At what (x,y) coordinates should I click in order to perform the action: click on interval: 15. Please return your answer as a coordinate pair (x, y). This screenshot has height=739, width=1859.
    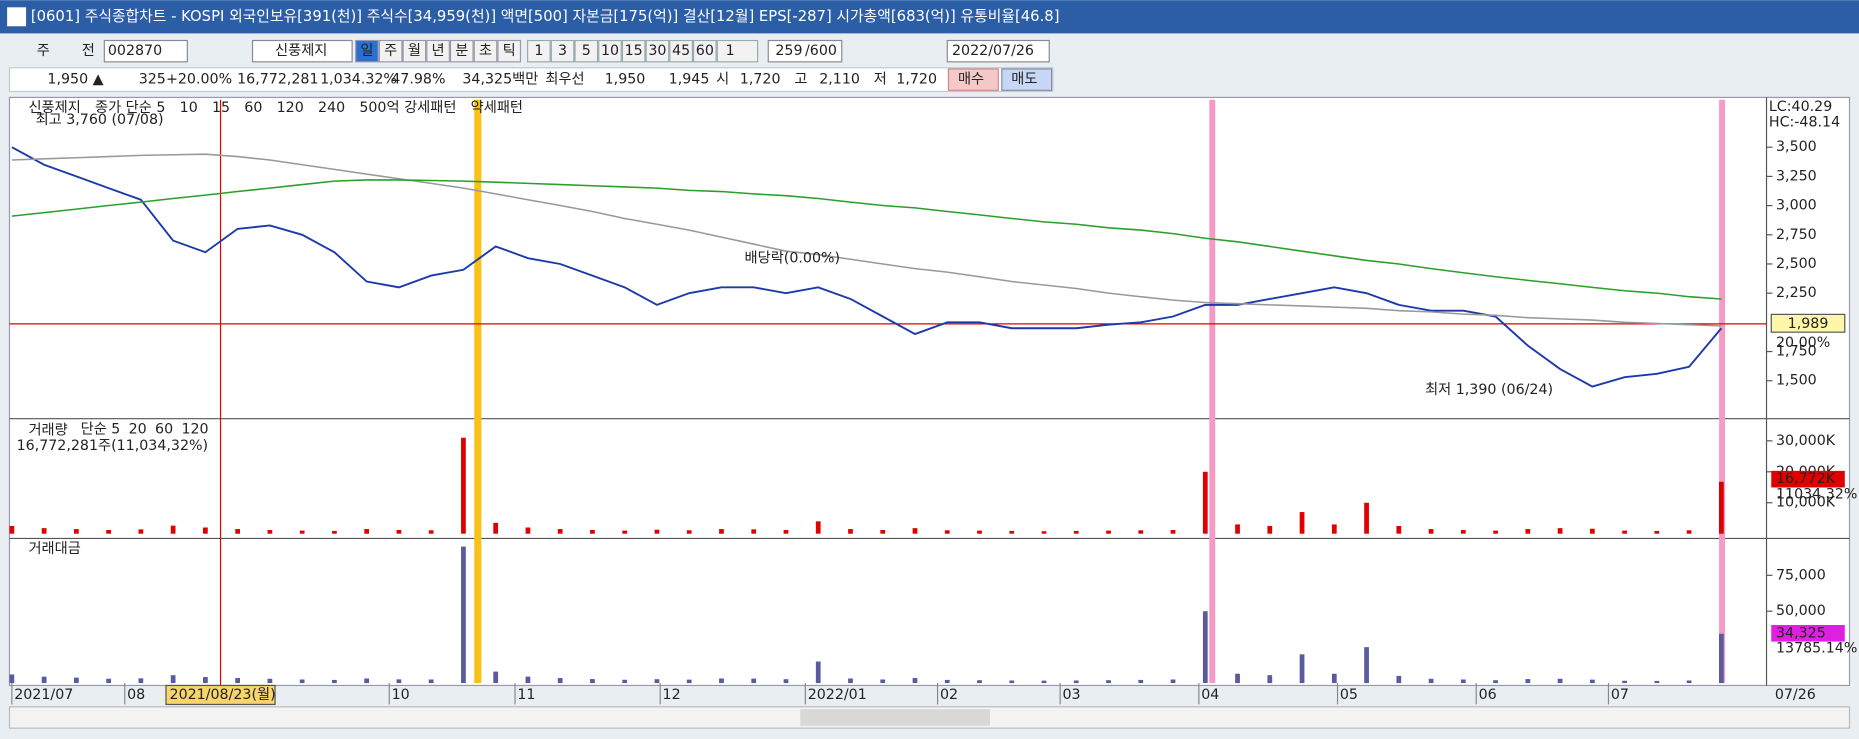
    Looking at the image, I should click on (634, 51).